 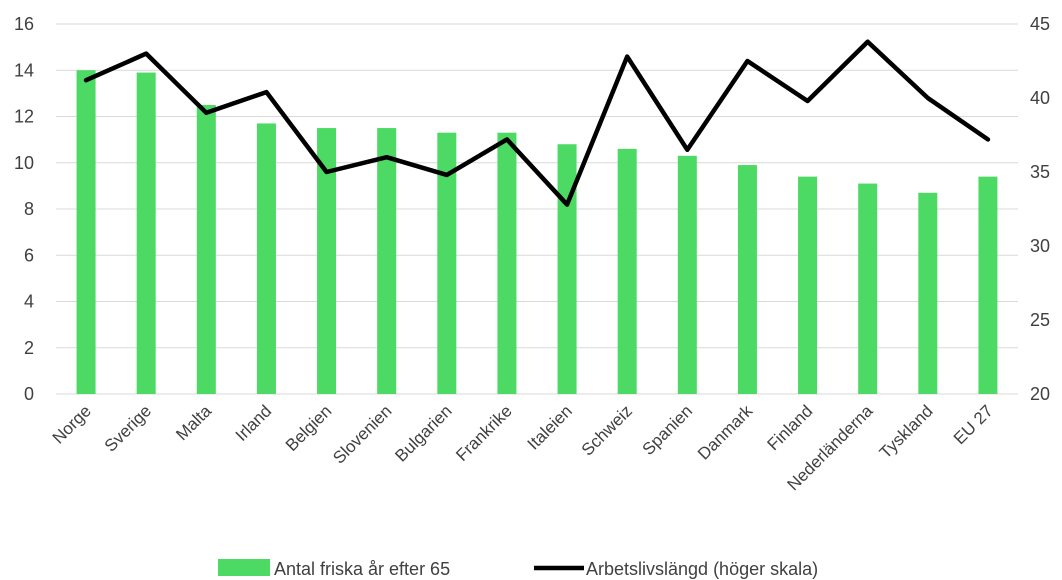 What do you see at coordinates (29, 394) in the screenshot?
I see `left-tick-label: 0` at bounding box center [29, 394].